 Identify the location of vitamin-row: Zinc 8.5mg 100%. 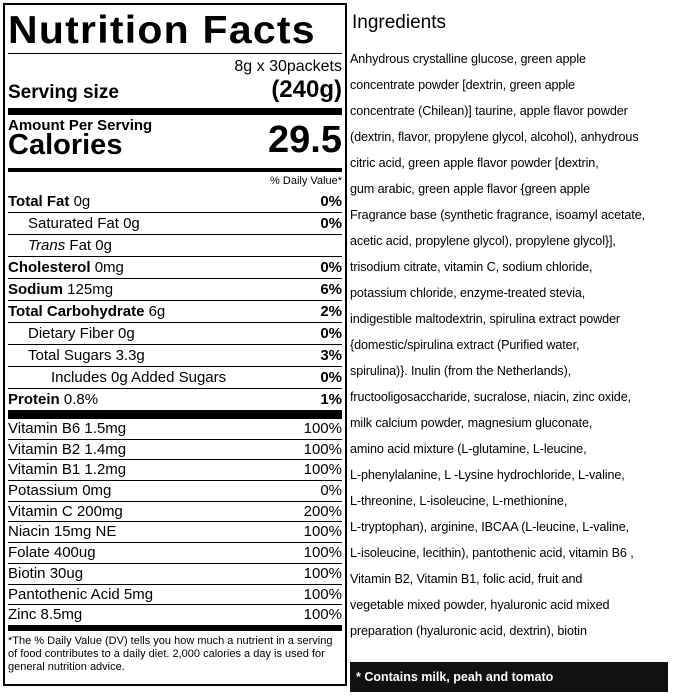
(175, 614).